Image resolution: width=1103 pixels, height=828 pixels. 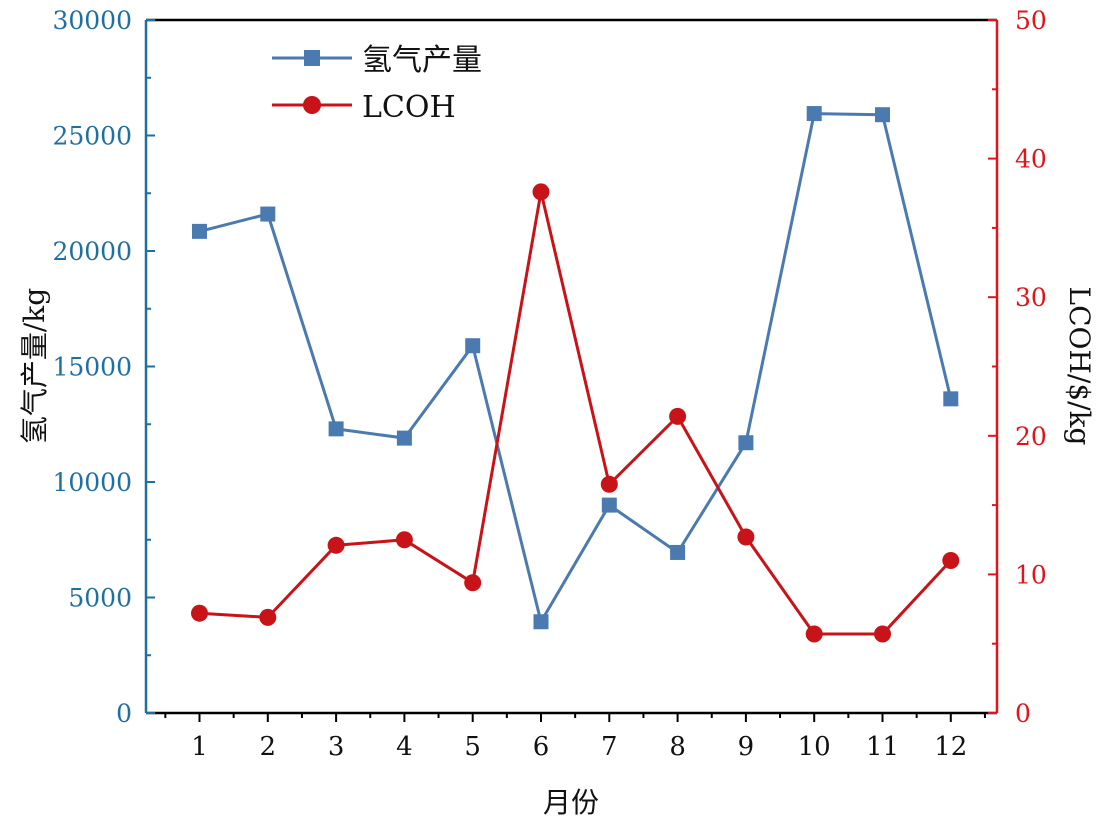 What do you see at coordinates (92, 482) in the screenshot?
I see `left-tick-label: 10000` at bounding box center [92, 482].